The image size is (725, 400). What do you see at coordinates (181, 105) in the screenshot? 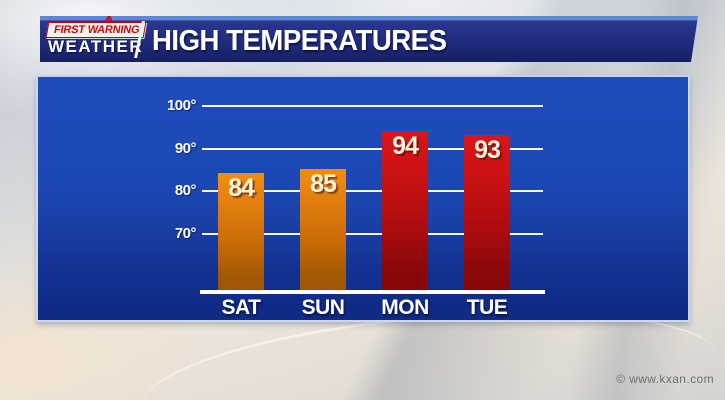
I see `ytick-label: 100°` at bounding box center [181, 105].